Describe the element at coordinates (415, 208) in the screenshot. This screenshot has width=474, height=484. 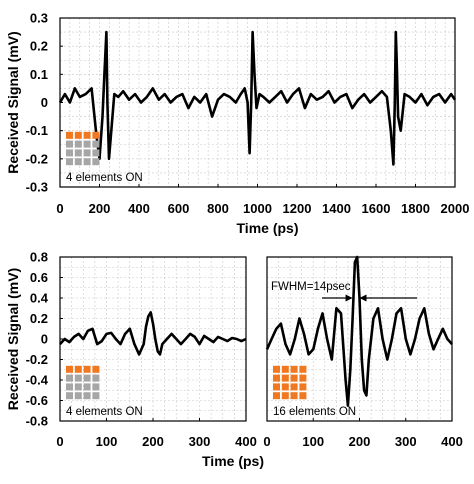
I see `x-tick-label: 1800` at that location.